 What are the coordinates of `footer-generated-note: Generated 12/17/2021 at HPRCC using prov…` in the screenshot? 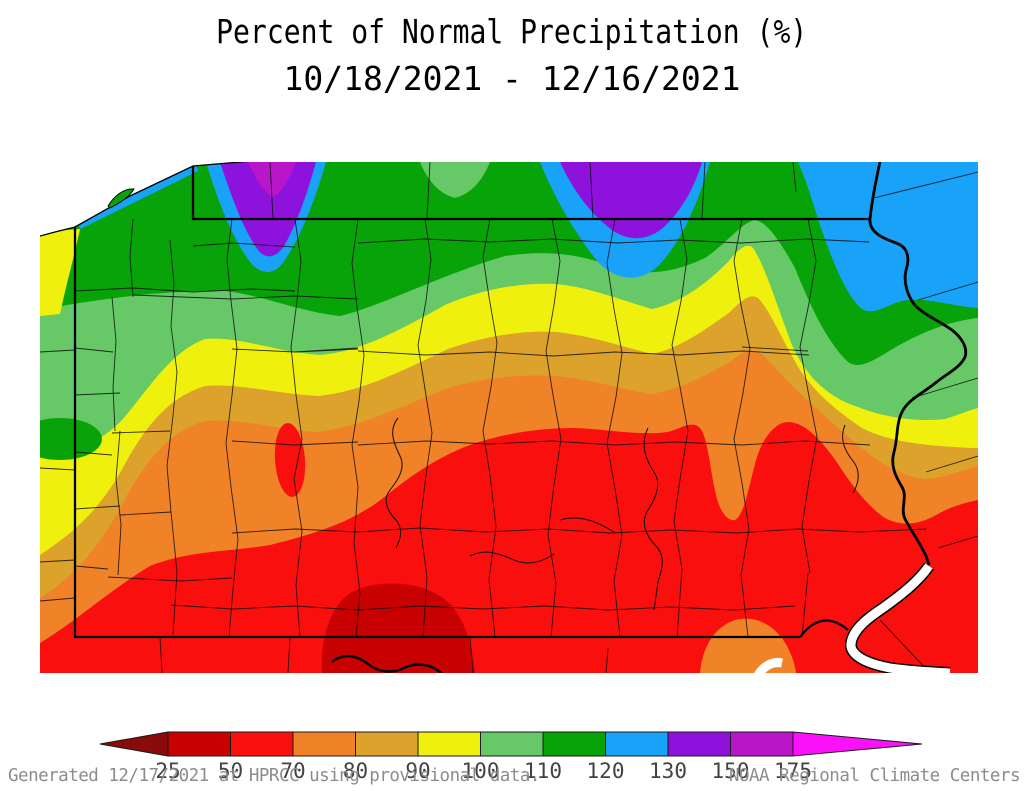 It's located at (274, 776).